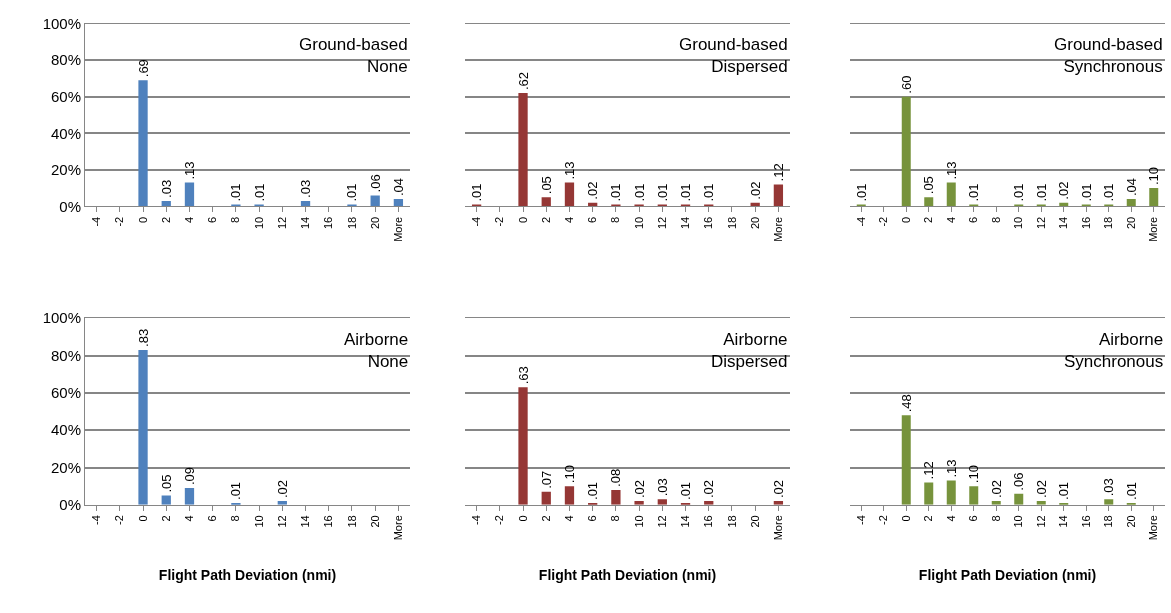 This screenshot has width=1171, height=613. What do you see at coordinates (1131, 187) in the screenshot?
I see `data-label: .04` at bounding box center [1131, 187].